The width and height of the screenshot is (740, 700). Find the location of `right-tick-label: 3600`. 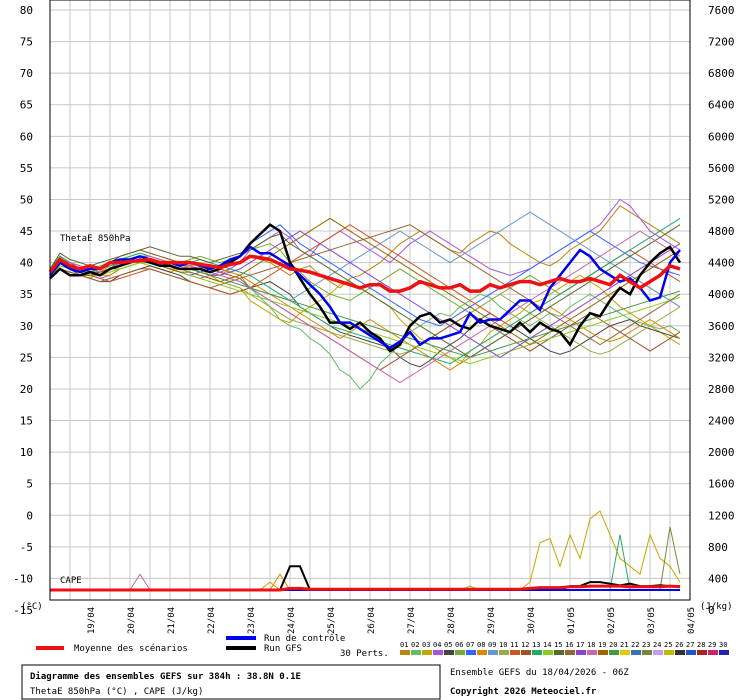

right-tick-label: 3600 is located at coordinates (721, 326).